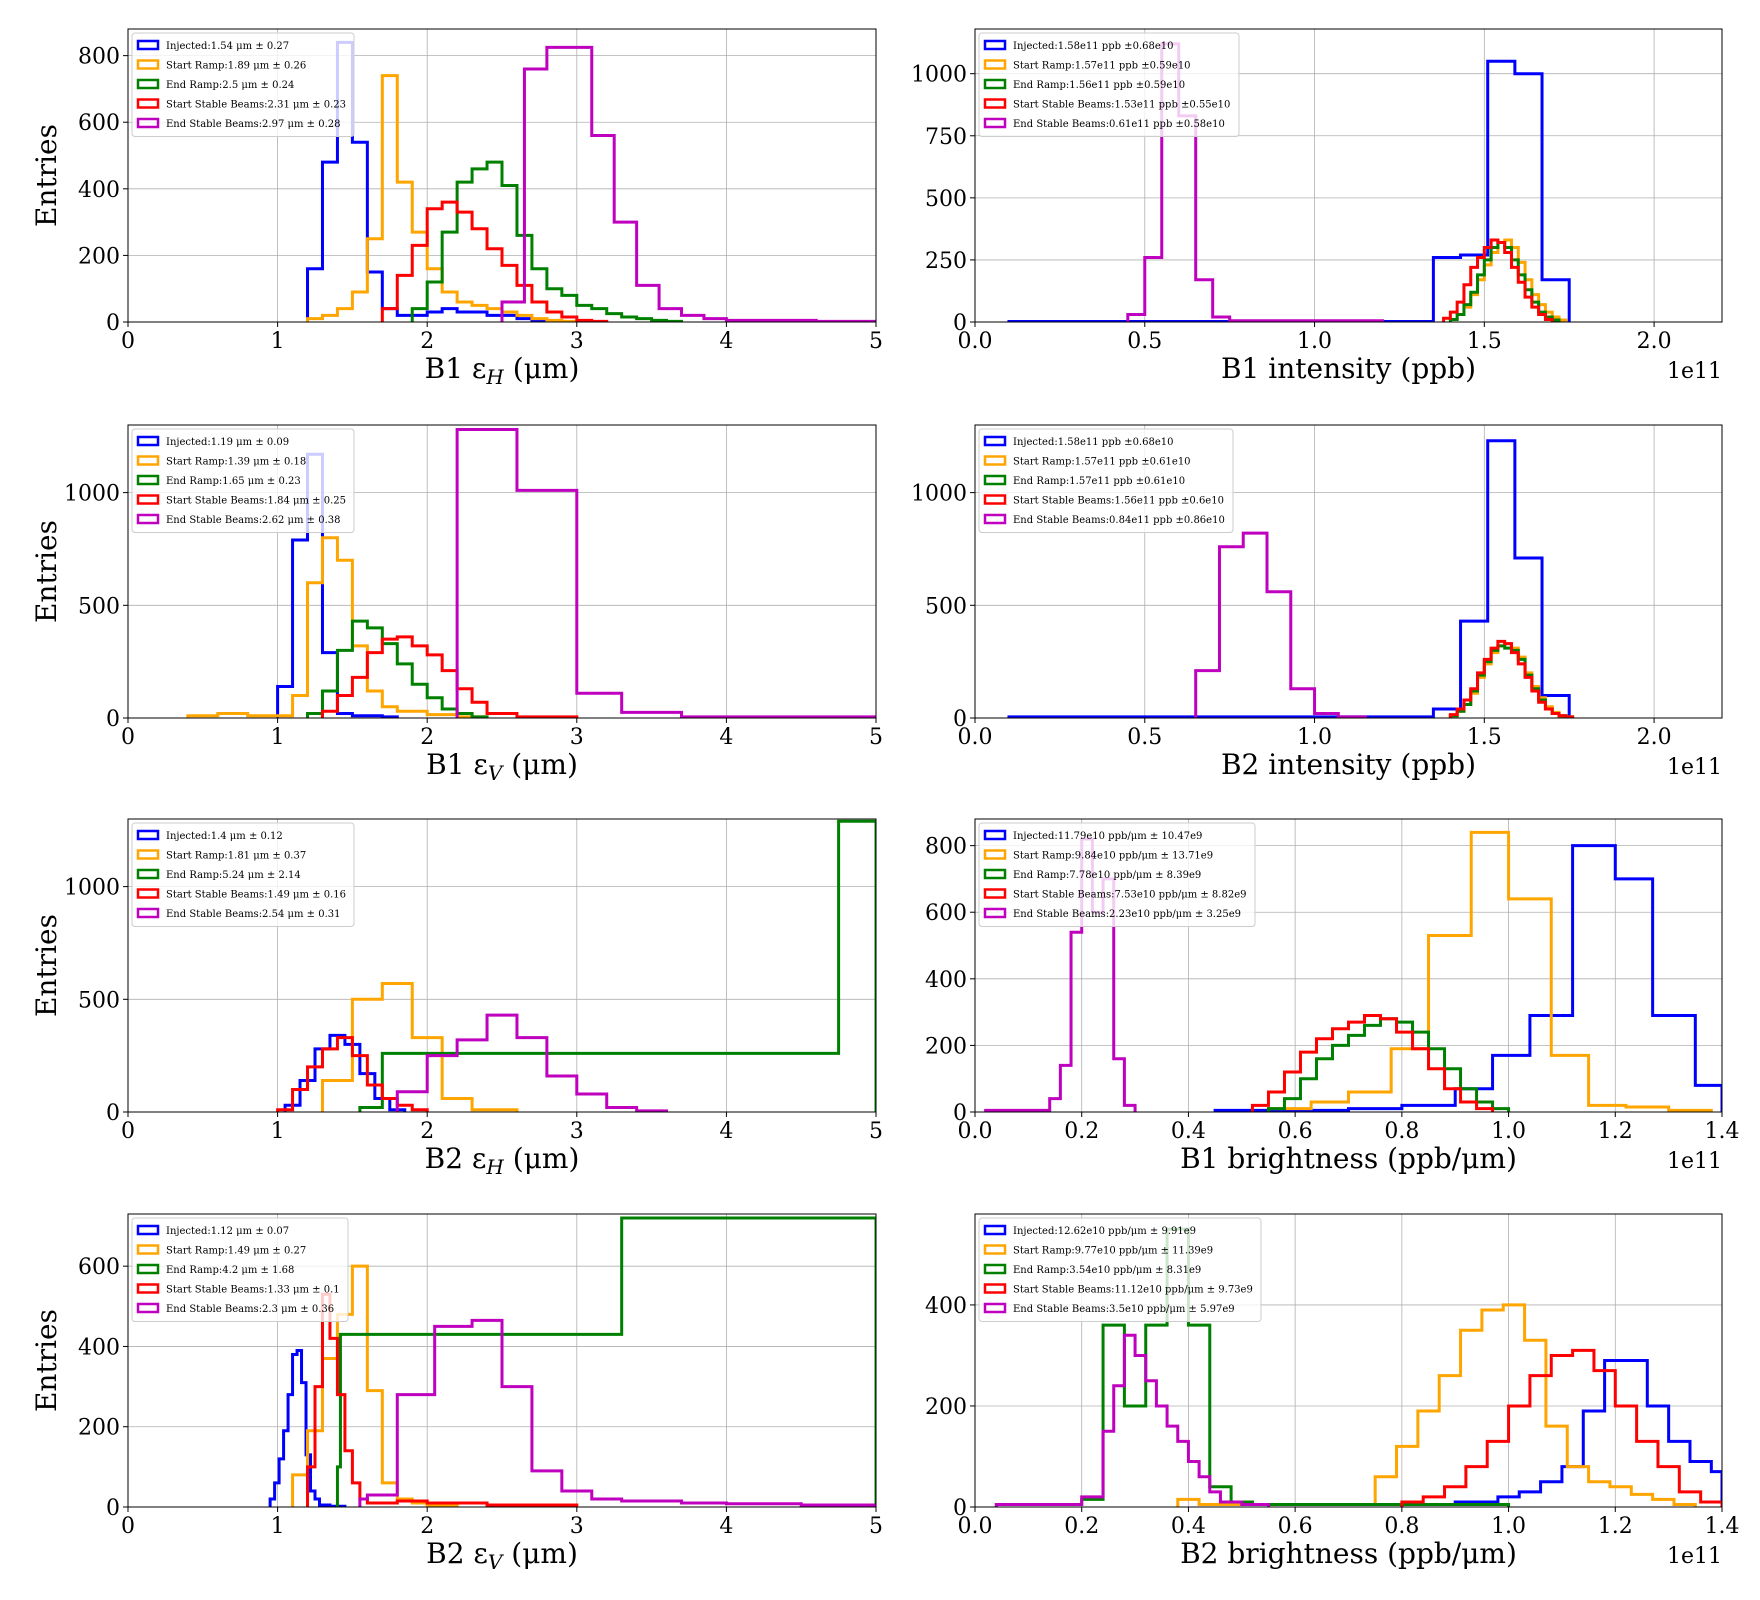 The height and width of the screenshot is (1600, 1760). I want to click on legend-entry: End Ramp:4.2 μm ± 1.68, so click(230, 1270).